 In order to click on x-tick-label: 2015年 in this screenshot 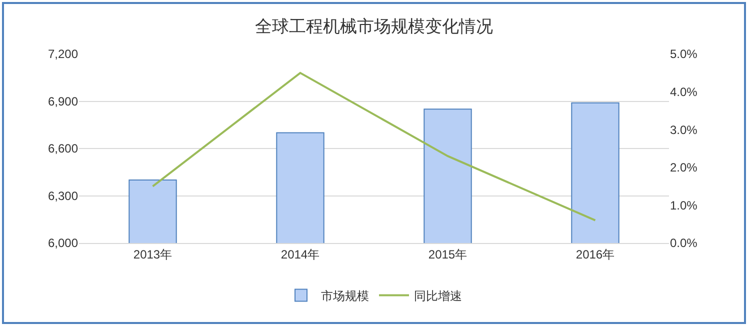, I will do `click(448, 254)`.